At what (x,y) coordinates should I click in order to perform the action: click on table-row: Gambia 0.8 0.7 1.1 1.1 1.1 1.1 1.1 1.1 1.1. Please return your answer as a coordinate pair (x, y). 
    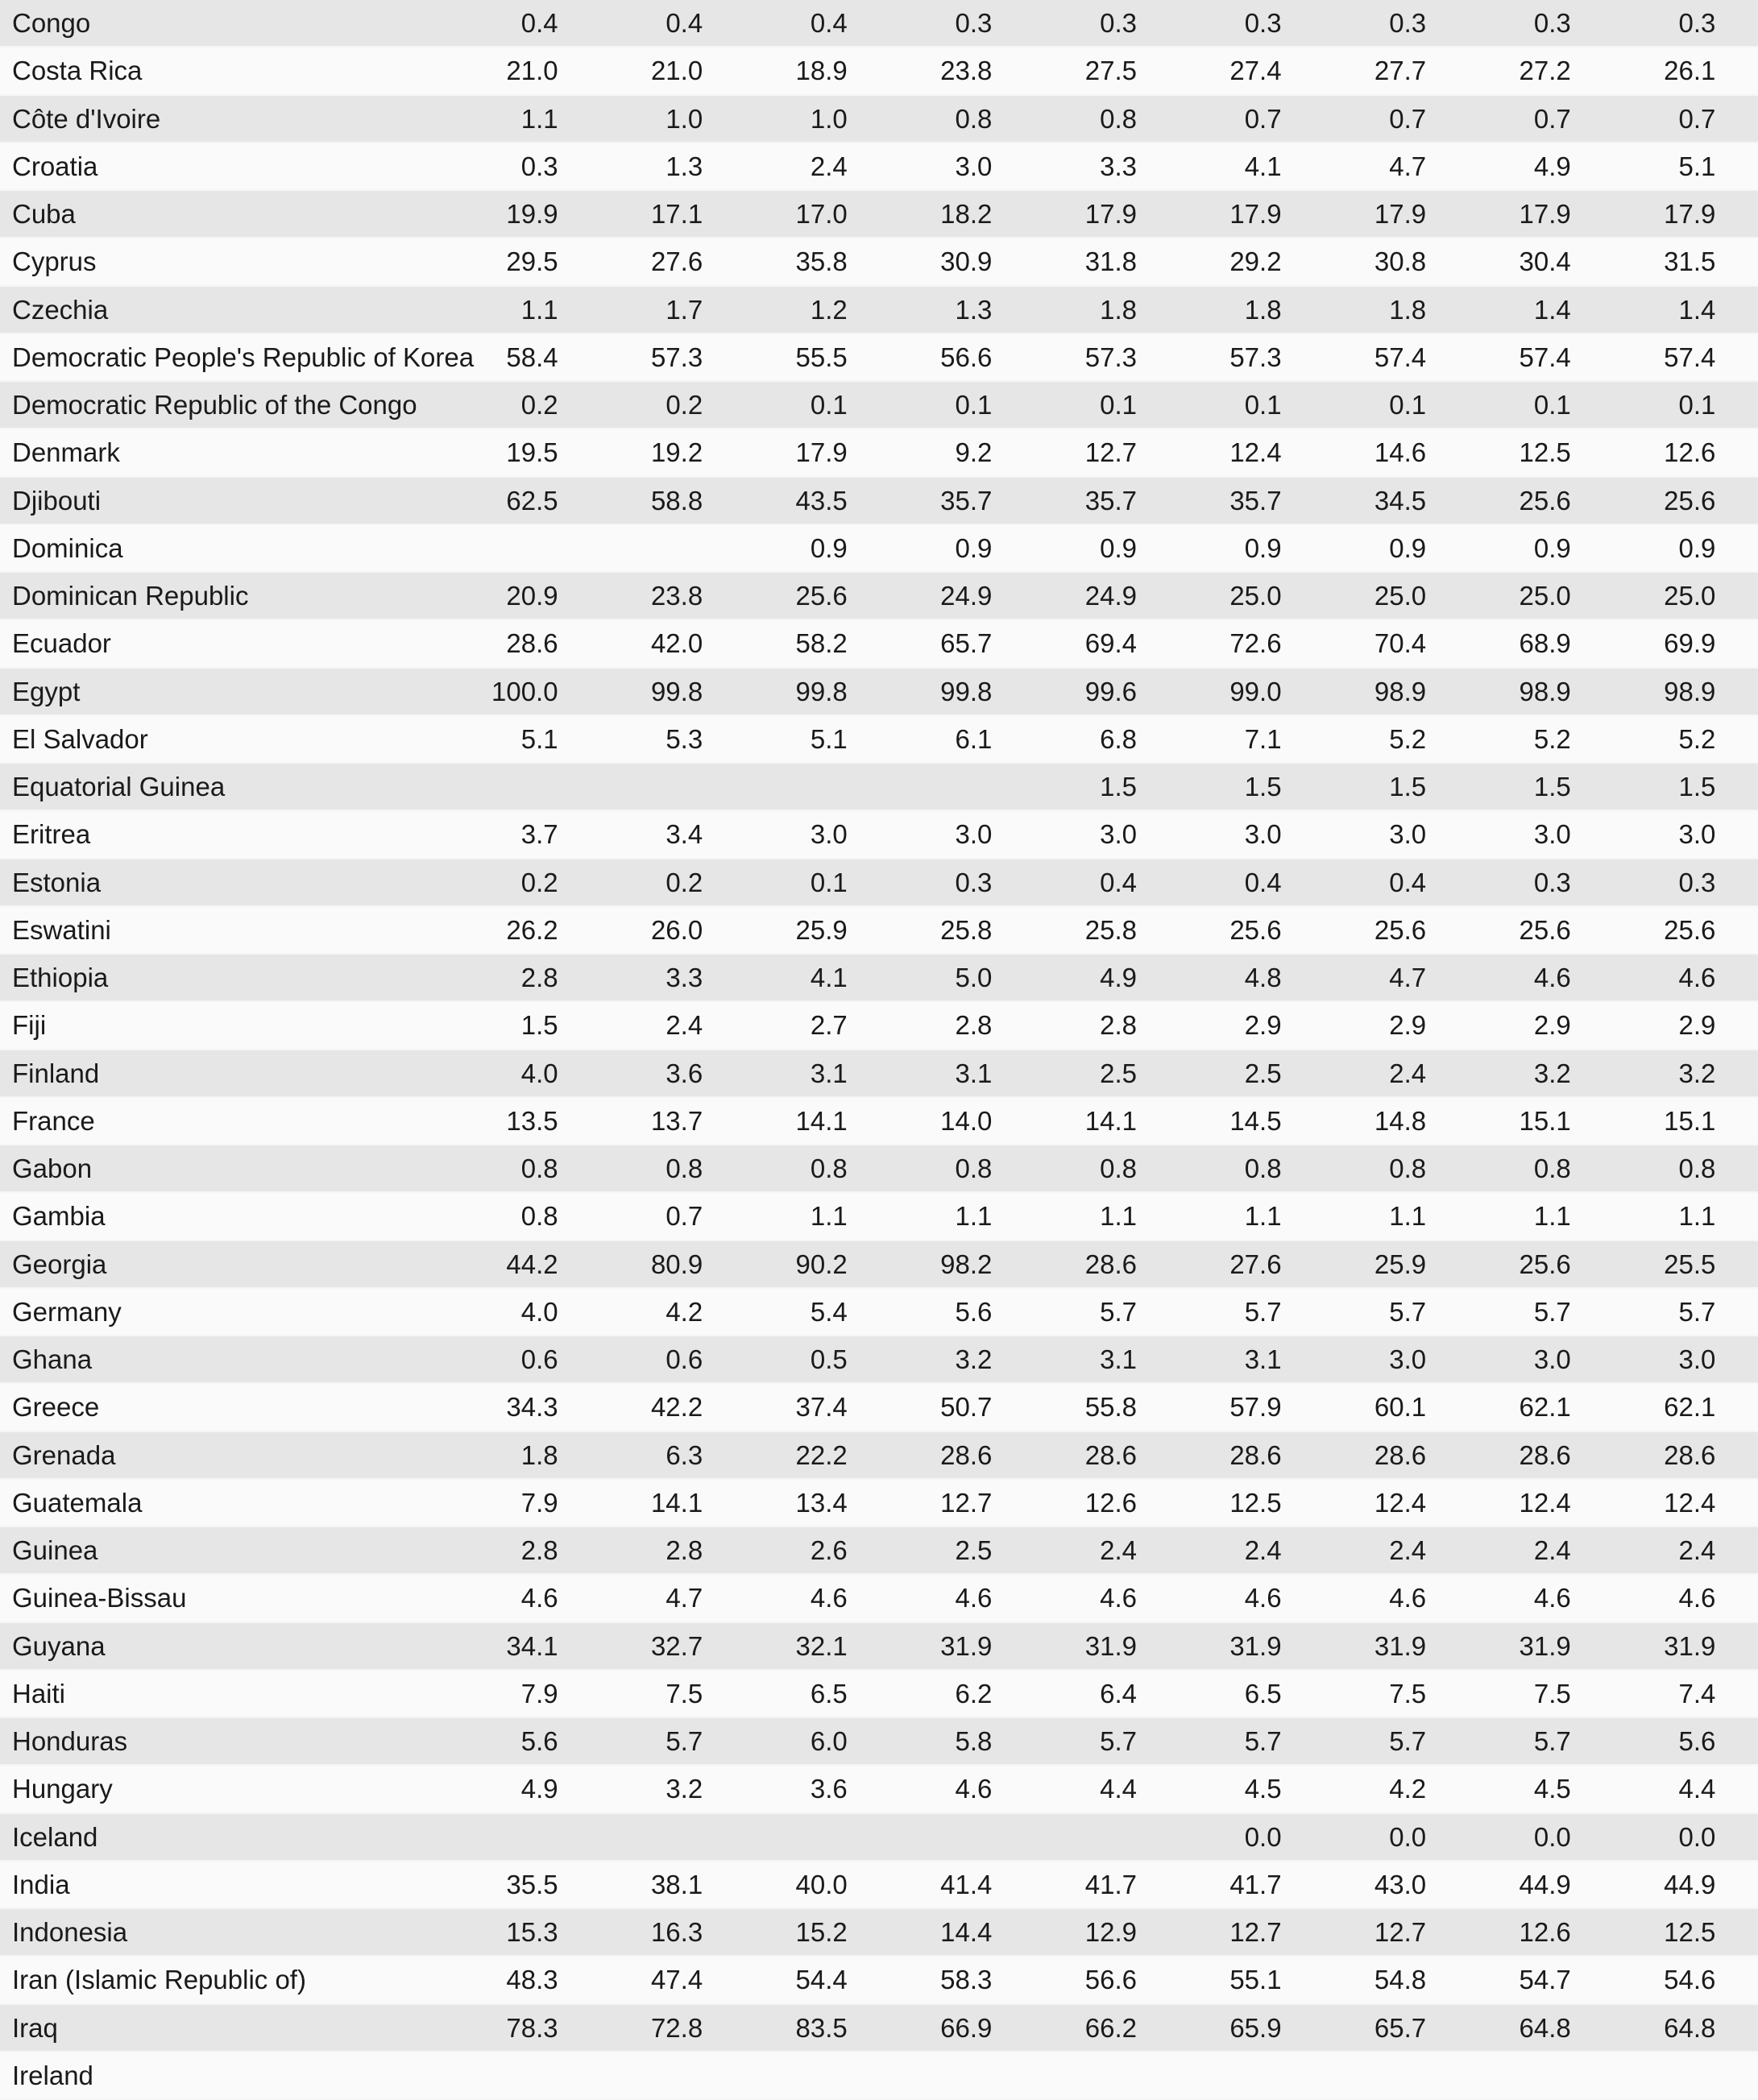
    Looking at the image, I should click on (879, 1217).